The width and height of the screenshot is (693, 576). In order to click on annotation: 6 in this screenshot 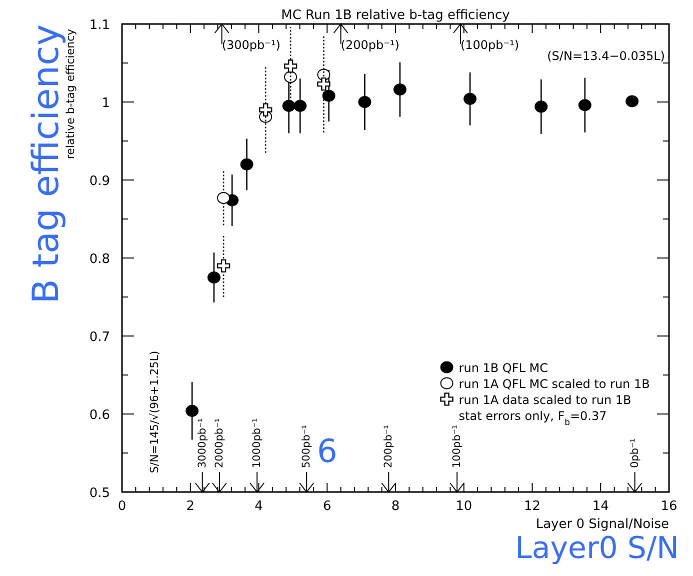, I will do `click(327, 451)`.